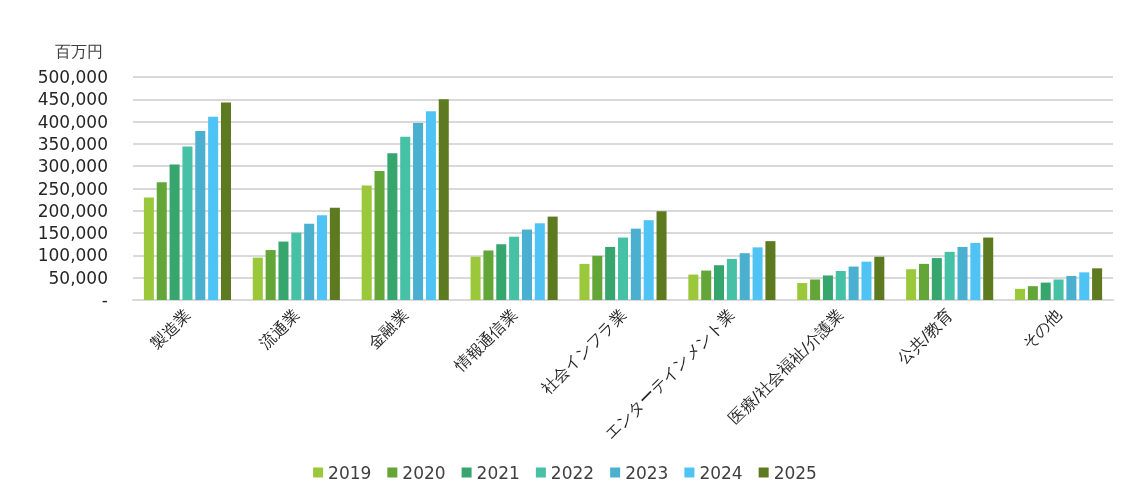 This screenshot has height=496, width=1130. I want to click on y-tick-label: 400,000, so click(72, 121).